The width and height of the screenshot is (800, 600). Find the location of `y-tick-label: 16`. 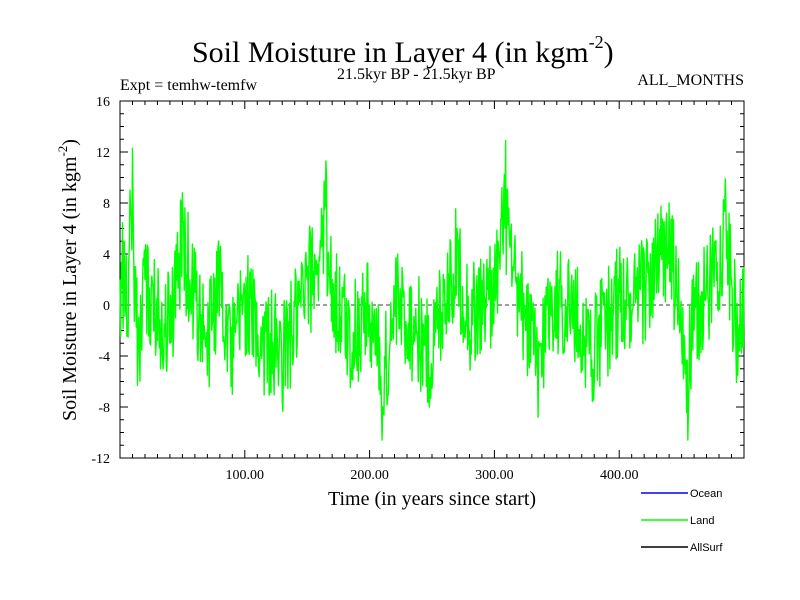

y-tick-label: 16 is located at coordinates (103, 102).